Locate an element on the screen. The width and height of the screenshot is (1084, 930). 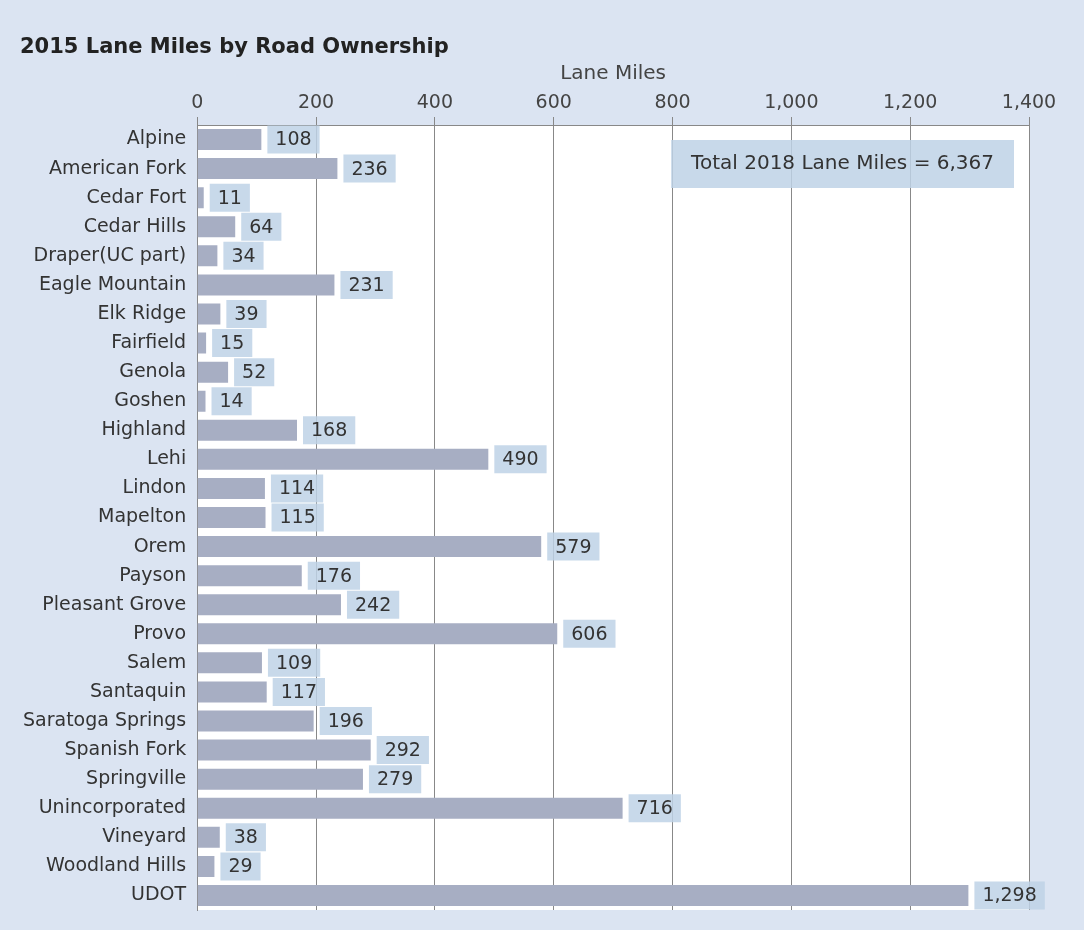
y-tick-label: Pleasant Grove is located at coordinates (114, 602).